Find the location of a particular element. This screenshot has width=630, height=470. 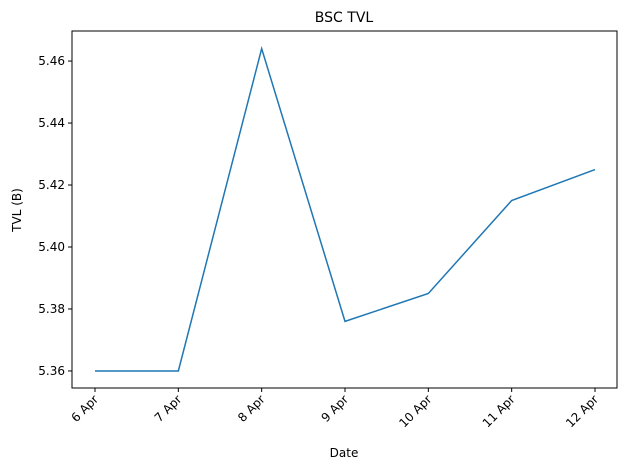

y-tick-label: 5.42 is located at coordinates (51, 185).